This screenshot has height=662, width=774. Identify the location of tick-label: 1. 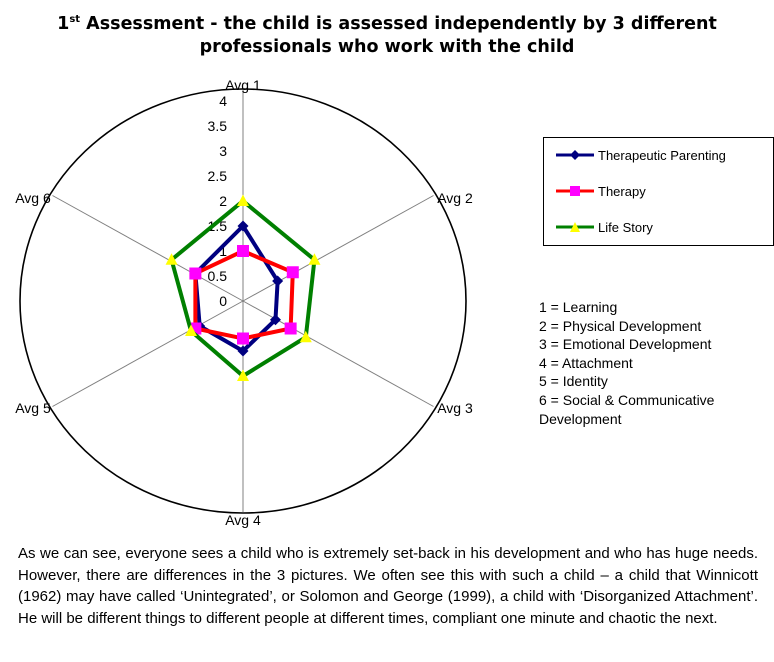
(223, 251).